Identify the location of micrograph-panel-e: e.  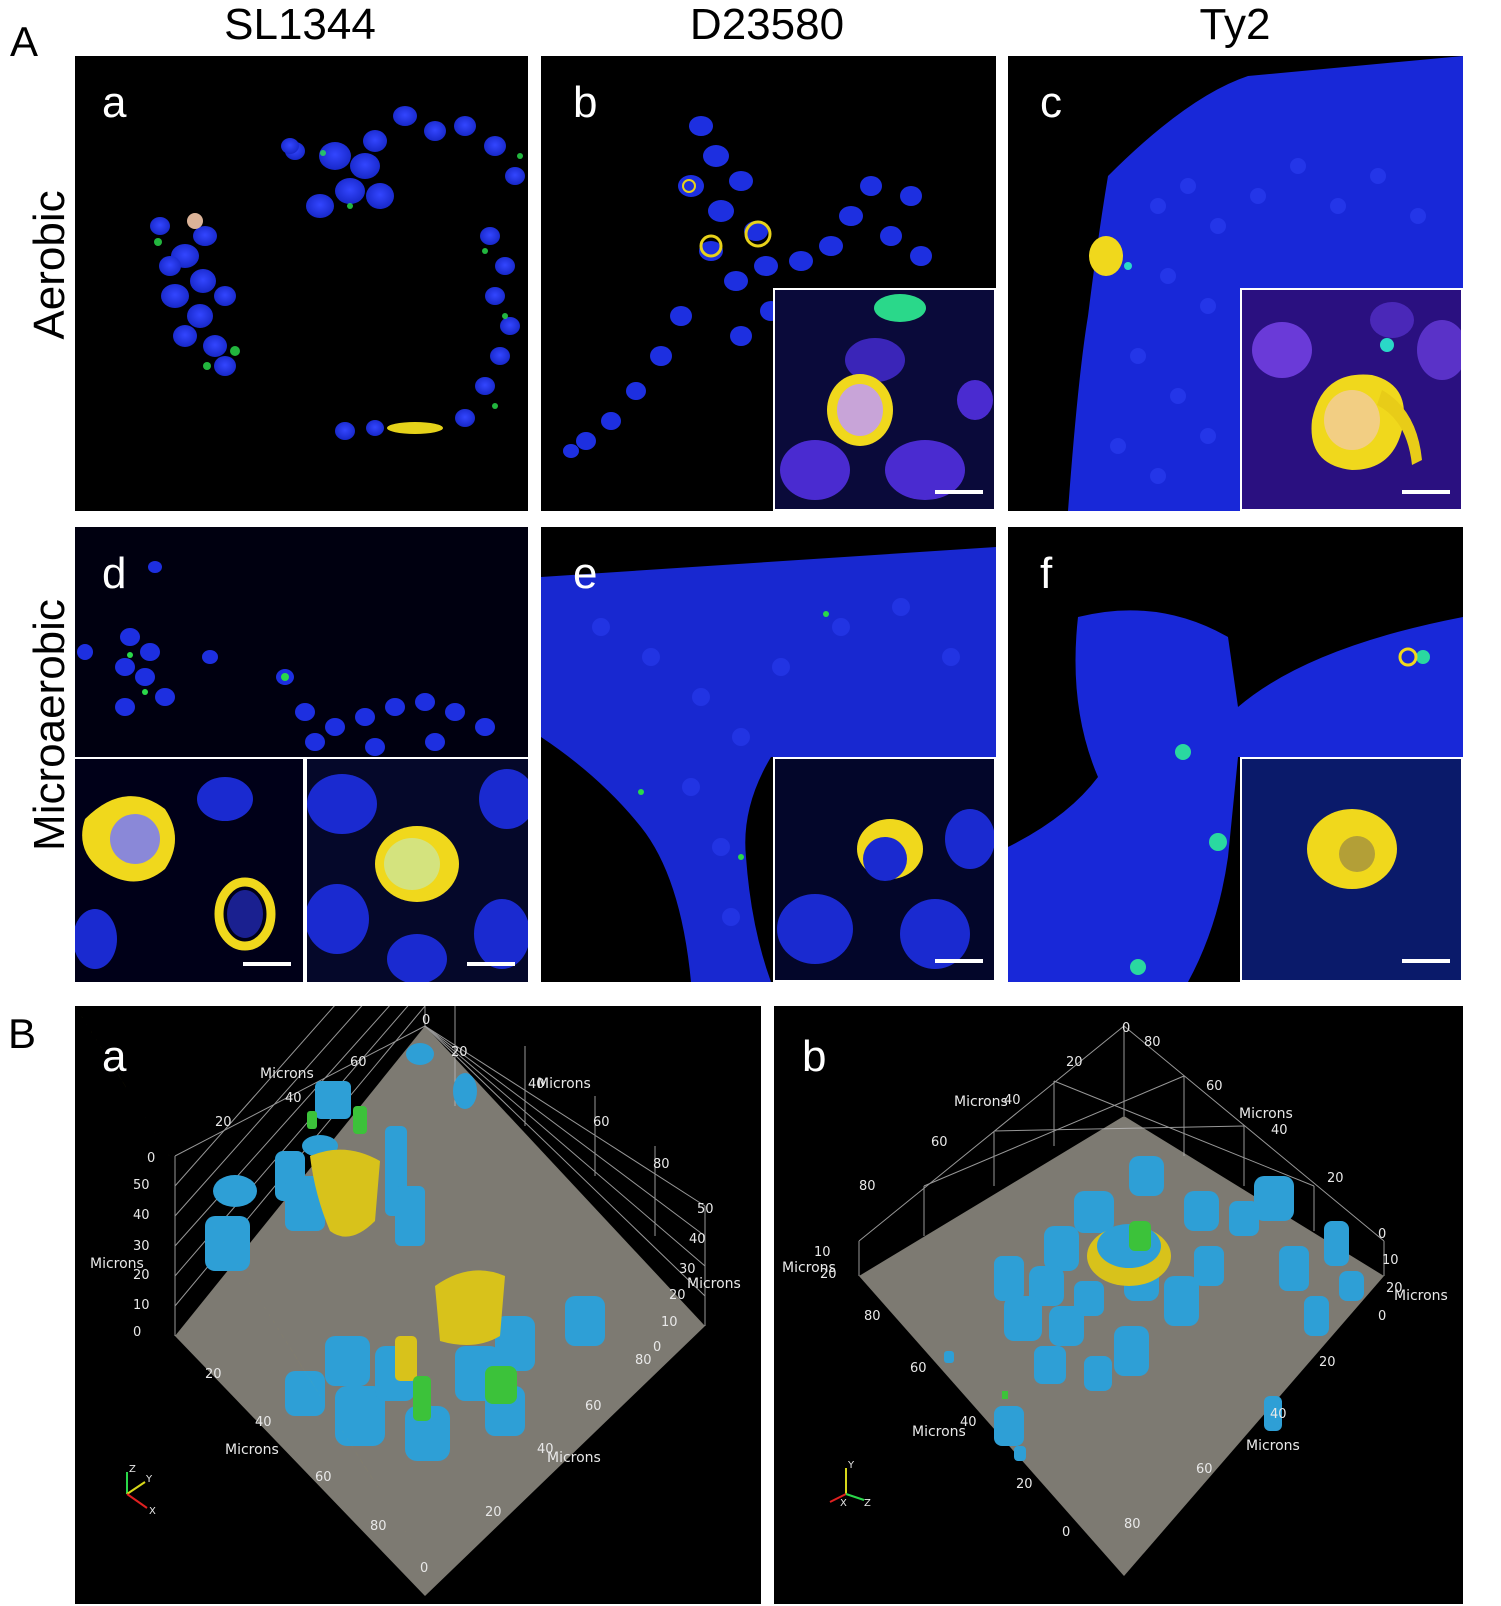
(768, 754).